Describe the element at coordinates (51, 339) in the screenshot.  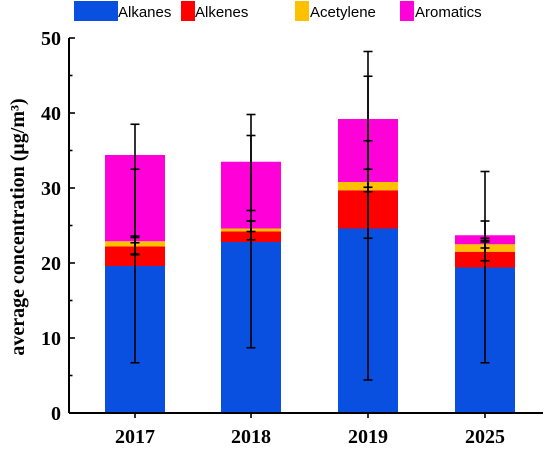
I see `y-tick-label: 10` at that location.